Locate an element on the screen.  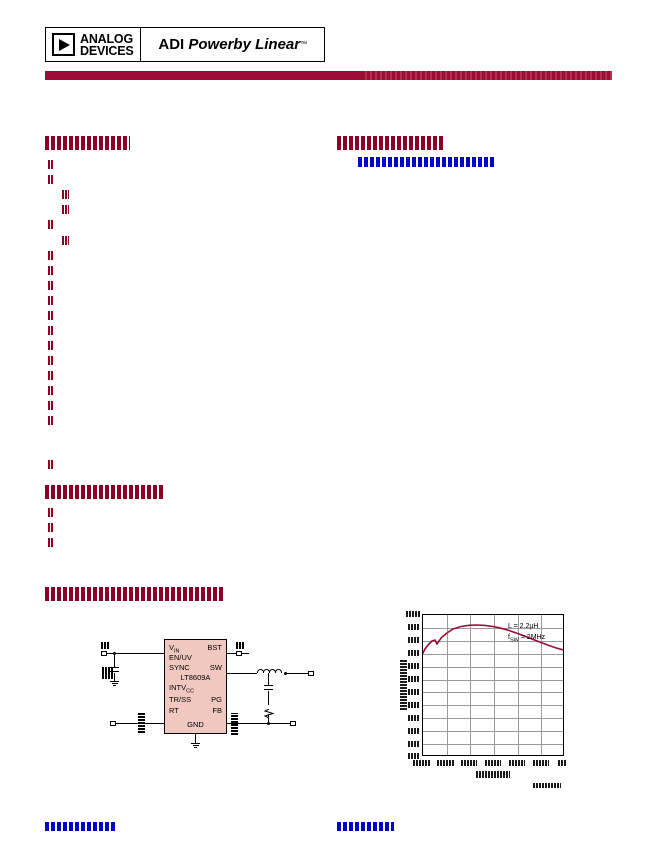
x-axis-title-redacted is located at coordinates (493, 774).